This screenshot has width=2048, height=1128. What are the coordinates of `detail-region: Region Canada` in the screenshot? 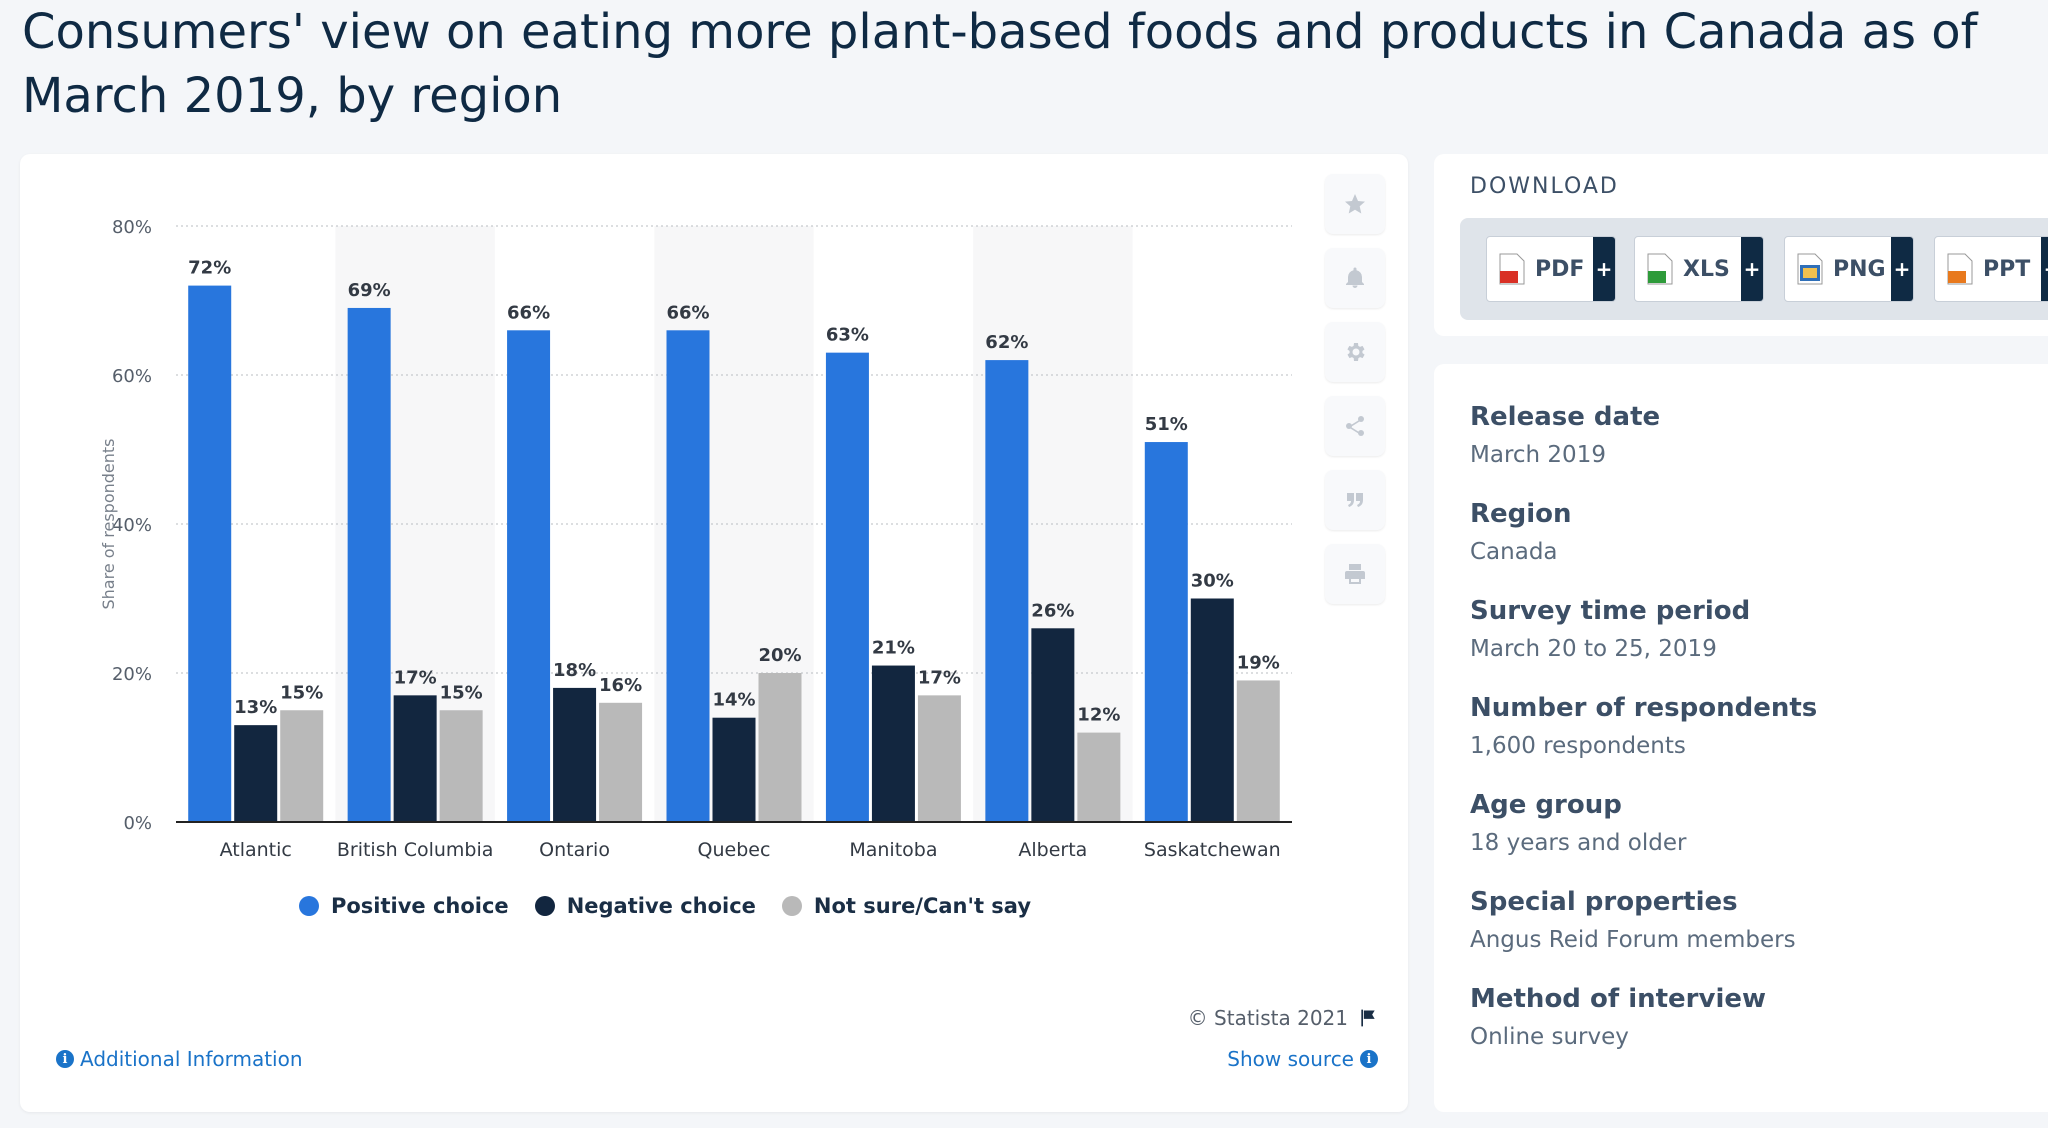 It's located at (1521, 533).